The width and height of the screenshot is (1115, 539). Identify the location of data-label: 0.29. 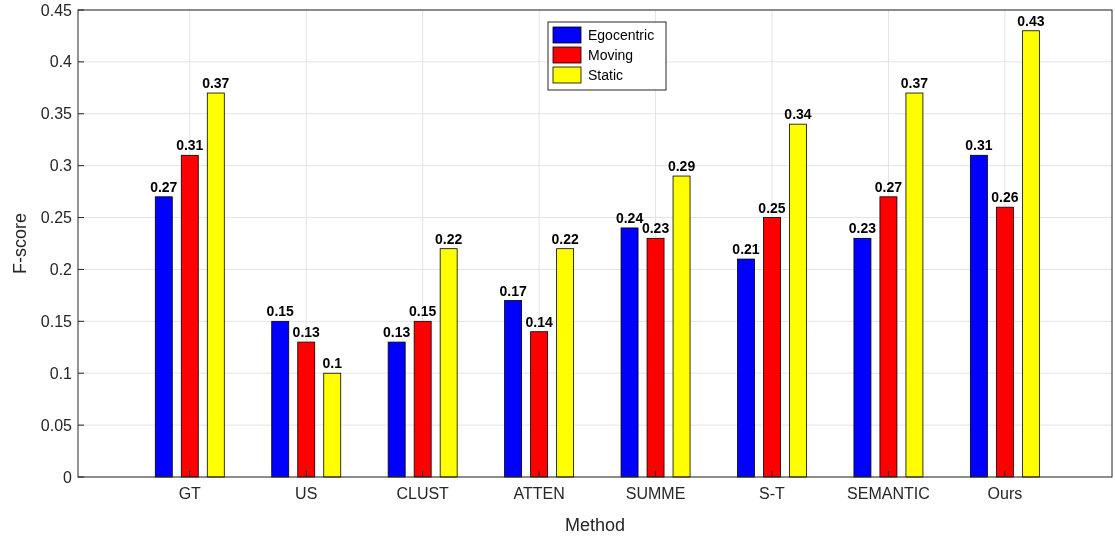
(681, 166).